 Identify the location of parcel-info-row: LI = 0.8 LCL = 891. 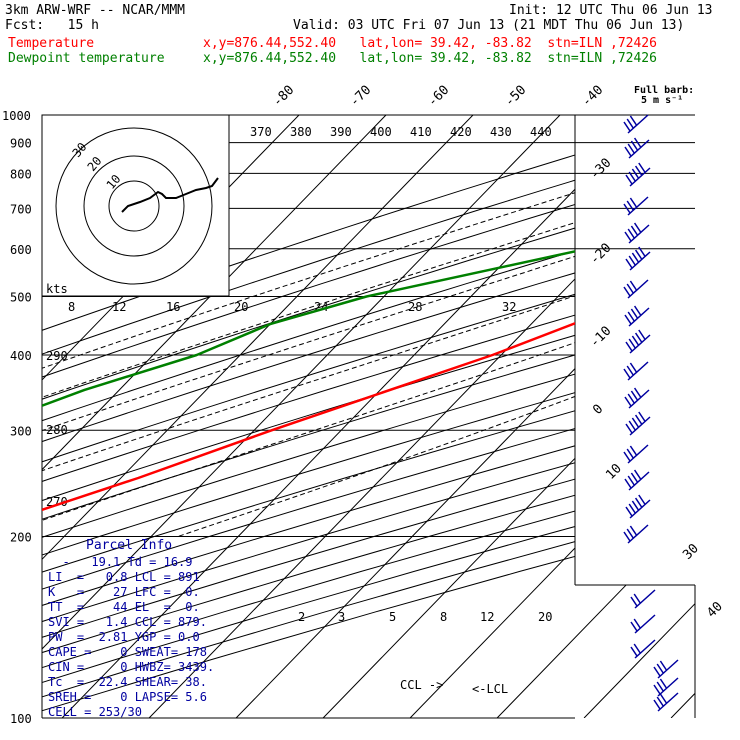
(124, 577).